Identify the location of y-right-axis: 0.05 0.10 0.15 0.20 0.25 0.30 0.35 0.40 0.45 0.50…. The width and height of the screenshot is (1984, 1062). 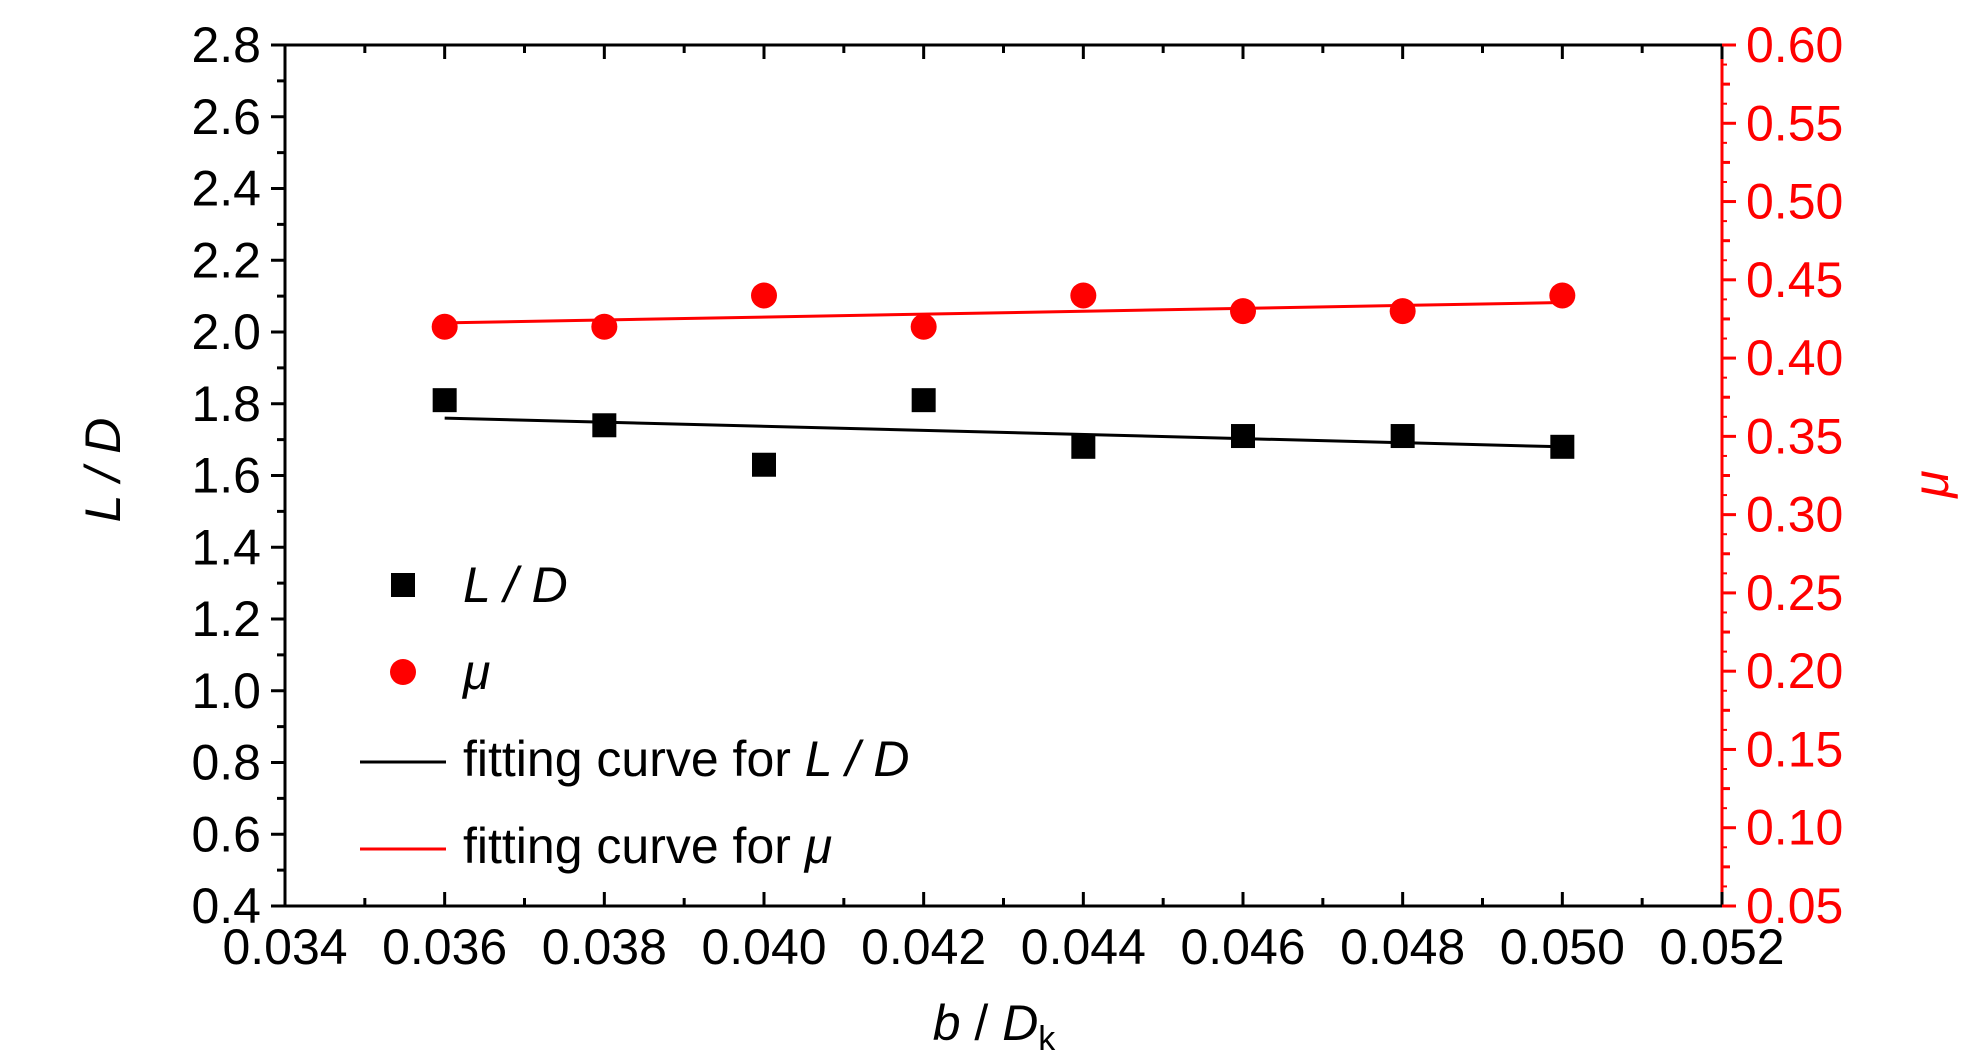
(1782, 475).